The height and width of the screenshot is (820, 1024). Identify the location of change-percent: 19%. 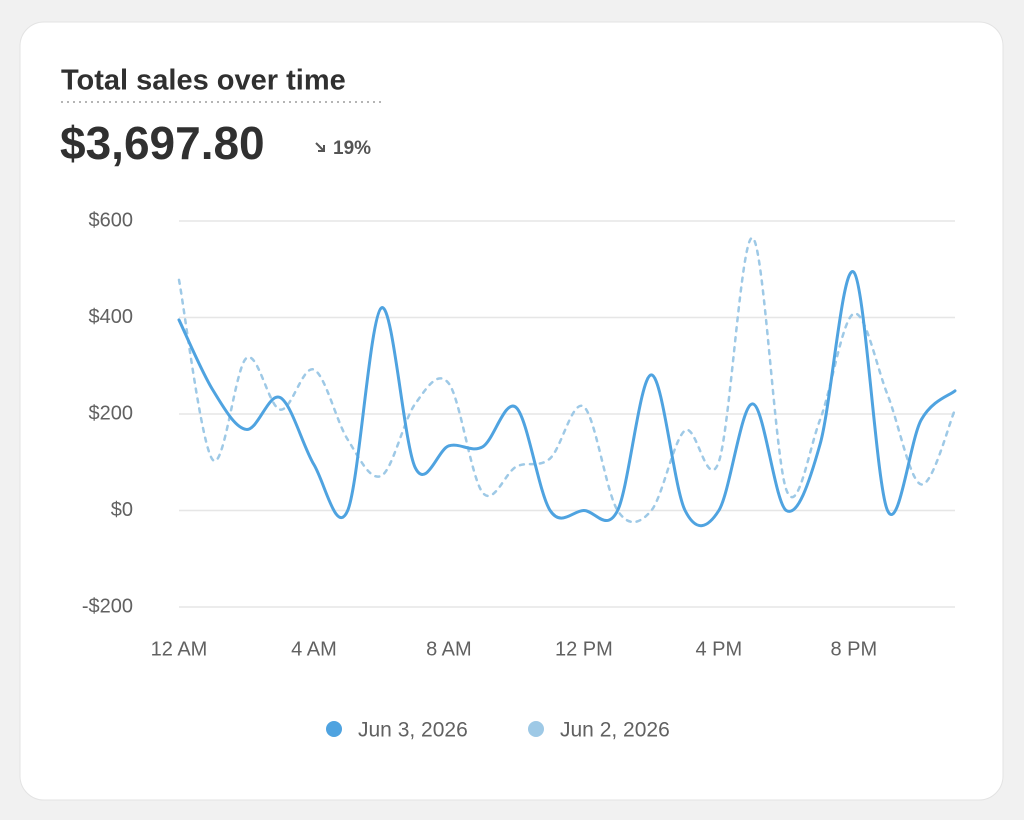
(352, 148).